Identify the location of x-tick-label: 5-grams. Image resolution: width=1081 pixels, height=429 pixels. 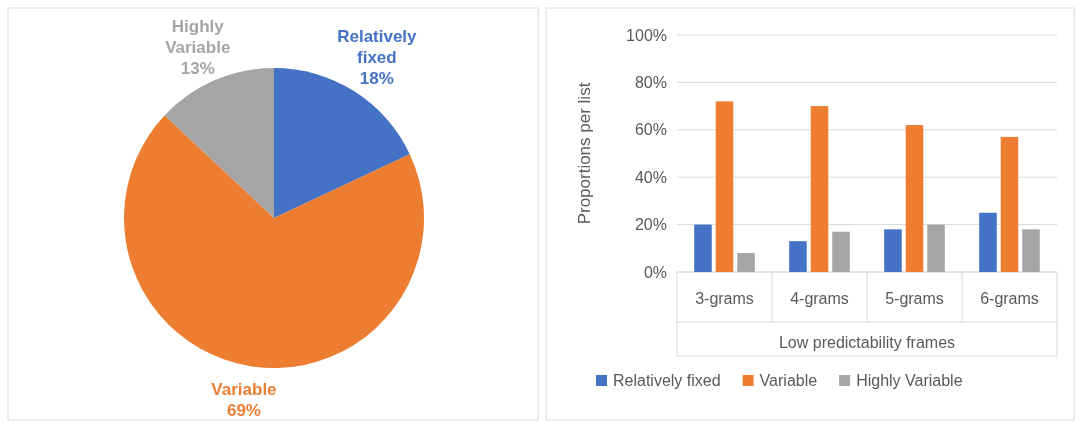
(914, 298).